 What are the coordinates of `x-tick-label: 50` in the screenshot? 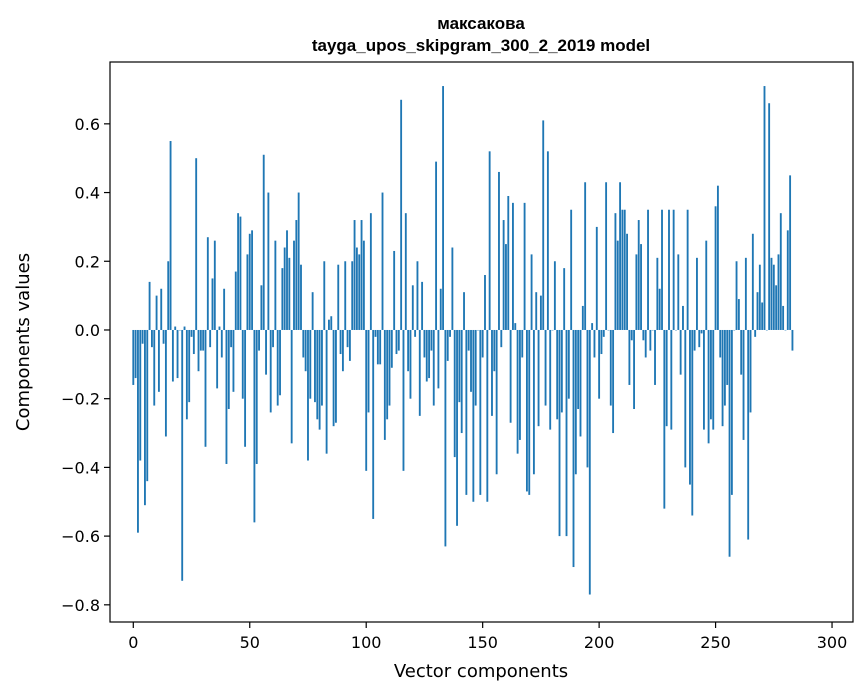 It's located at (250, 642).